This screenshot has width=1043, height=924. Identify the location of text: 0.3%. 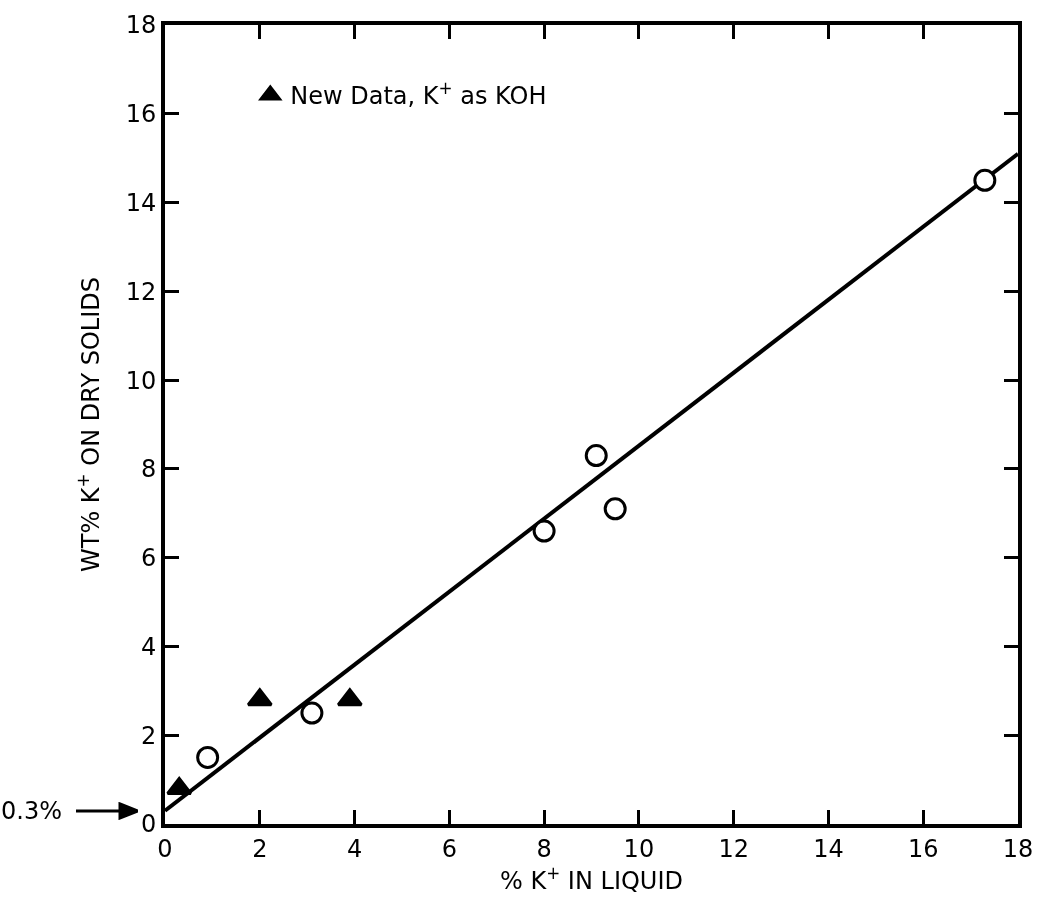
(31, 811).